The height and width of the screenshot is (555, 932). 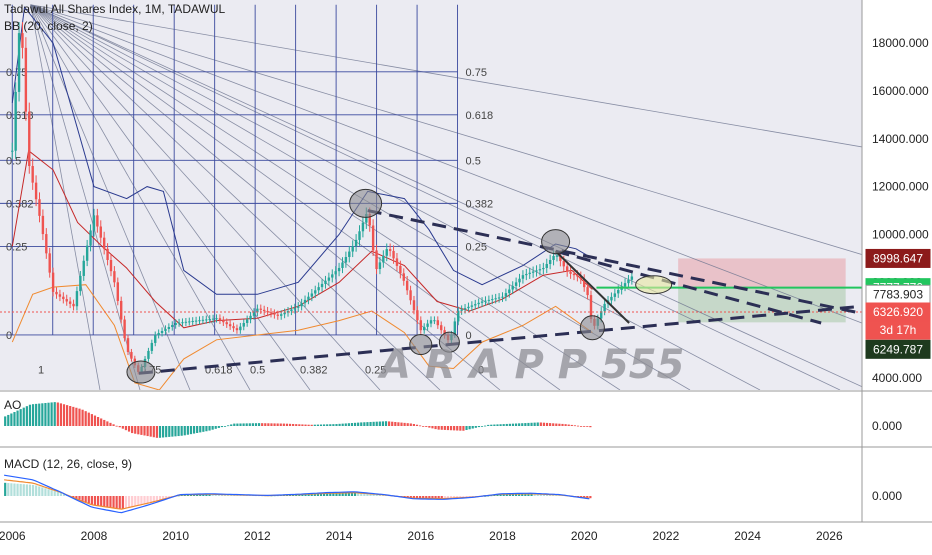 I want to click on fib-label: 0.5, so click(x=473, y=161).